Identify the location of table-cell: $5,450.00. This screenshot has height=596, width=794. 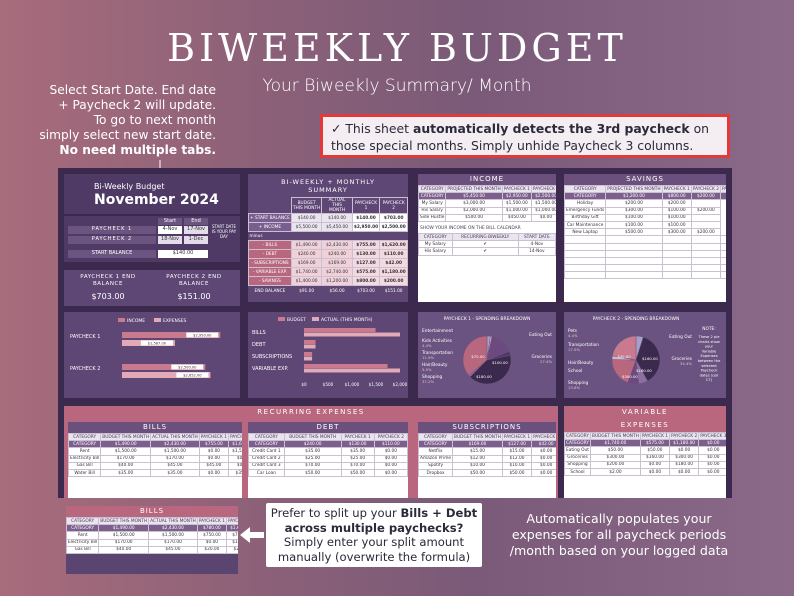
(337, 227).